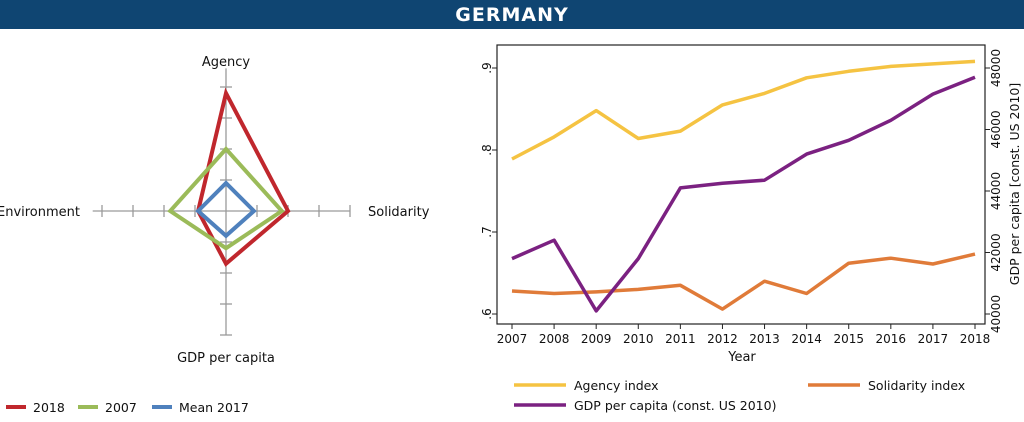 The height and width of the screenshot is (422, 1024). What do you see at coordinates (226, 209) in the screenshot?
I see `radar-series-mean-2017` at bounding box center [226, 209].